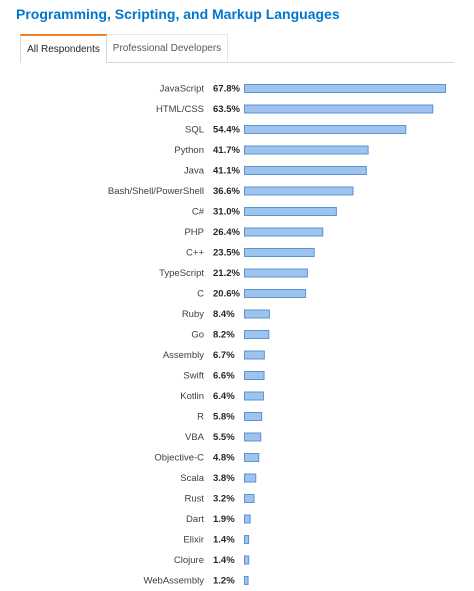 This screenshot has height=591, width=474. What do you see at coordinates (194, 130) in the screenshot?
I see `category-label: SQL` at bounding box center [194, 130].